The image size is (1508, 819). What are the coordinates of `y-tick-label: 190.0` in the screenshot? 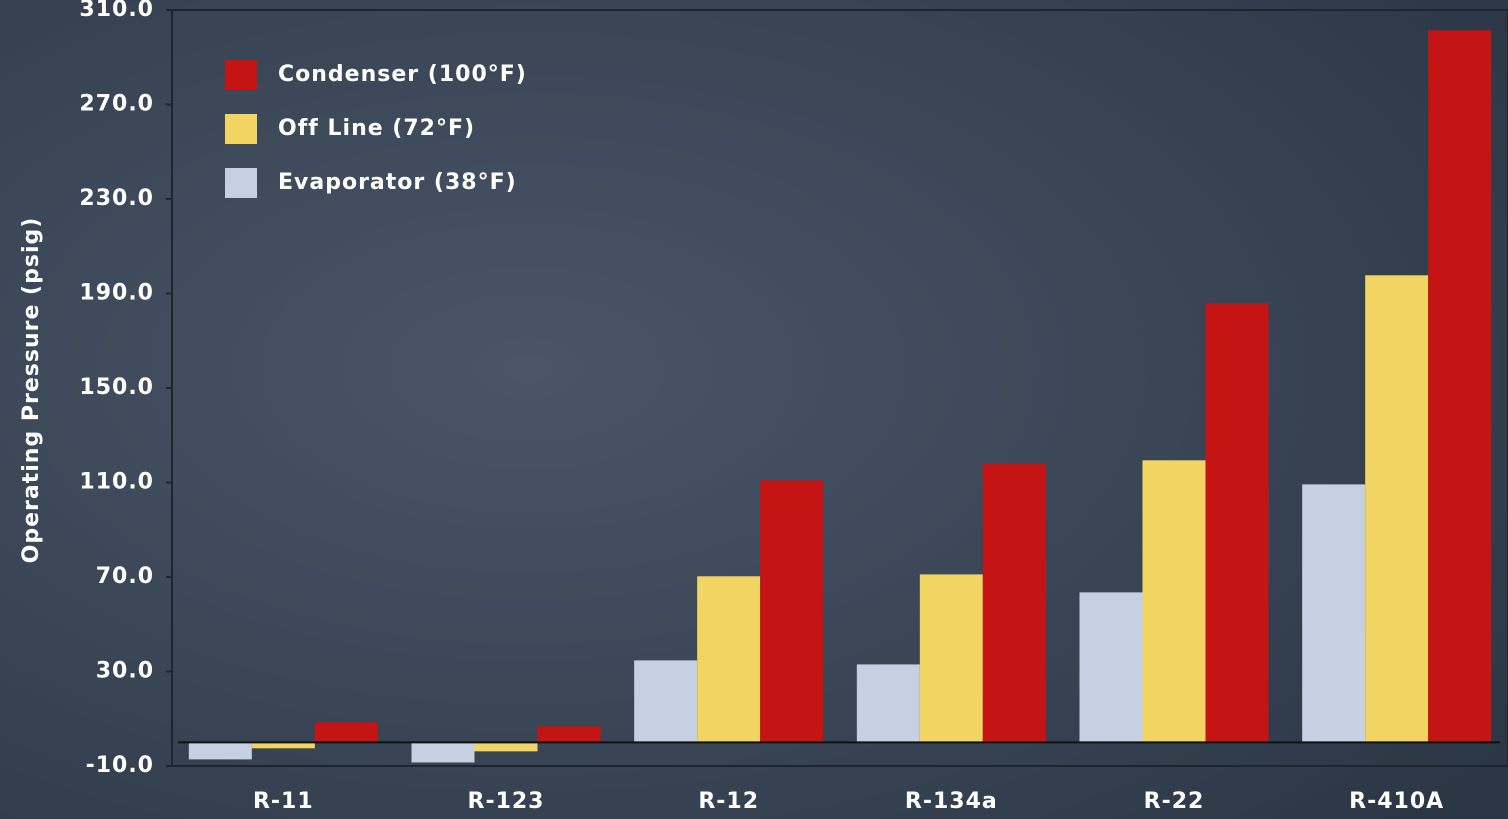 It's located at (116, 293).